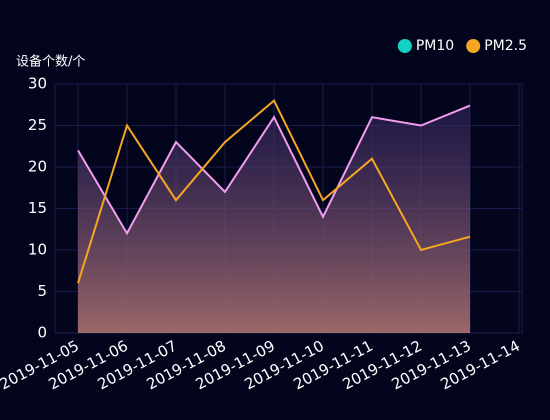 This screenshot has height=420, width=550. Describe the element at coordinates (37, 250) in the screenshot. I see `y-tick-label: 10` at that location.